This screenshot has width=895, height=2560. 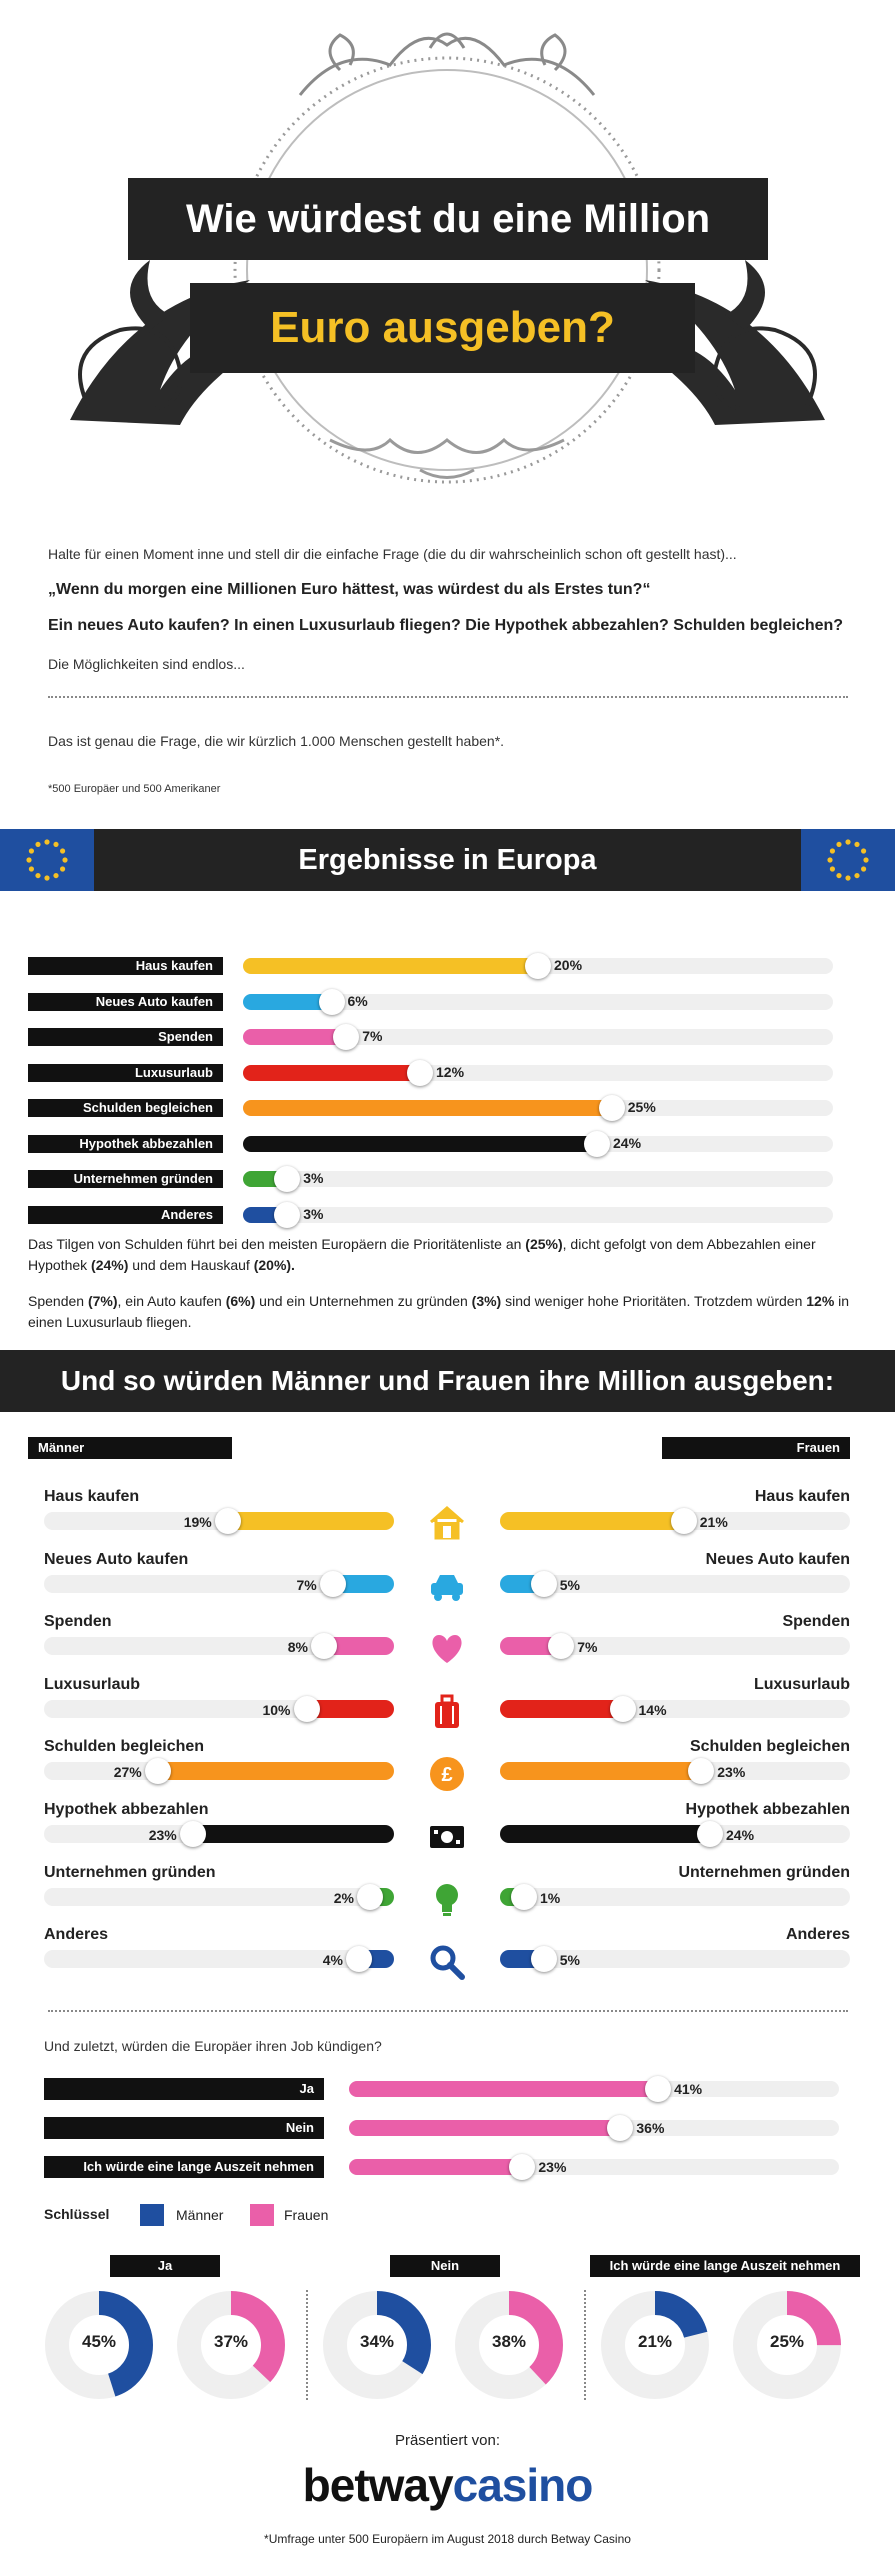 I want to click on europe-row: Neues Auto kaufen 6%, so click(x=430, y=1001).